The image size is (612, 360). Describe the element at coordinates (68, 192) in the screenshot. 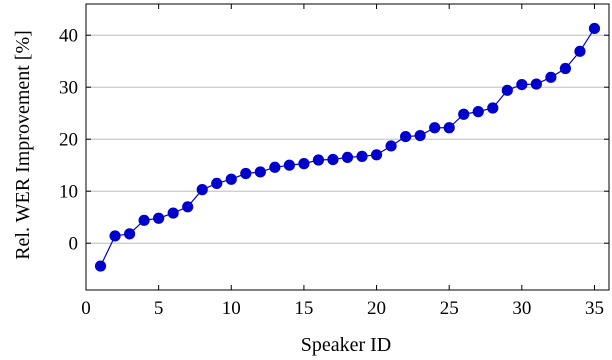

I see `y-tick-label-1: 10` at that location.